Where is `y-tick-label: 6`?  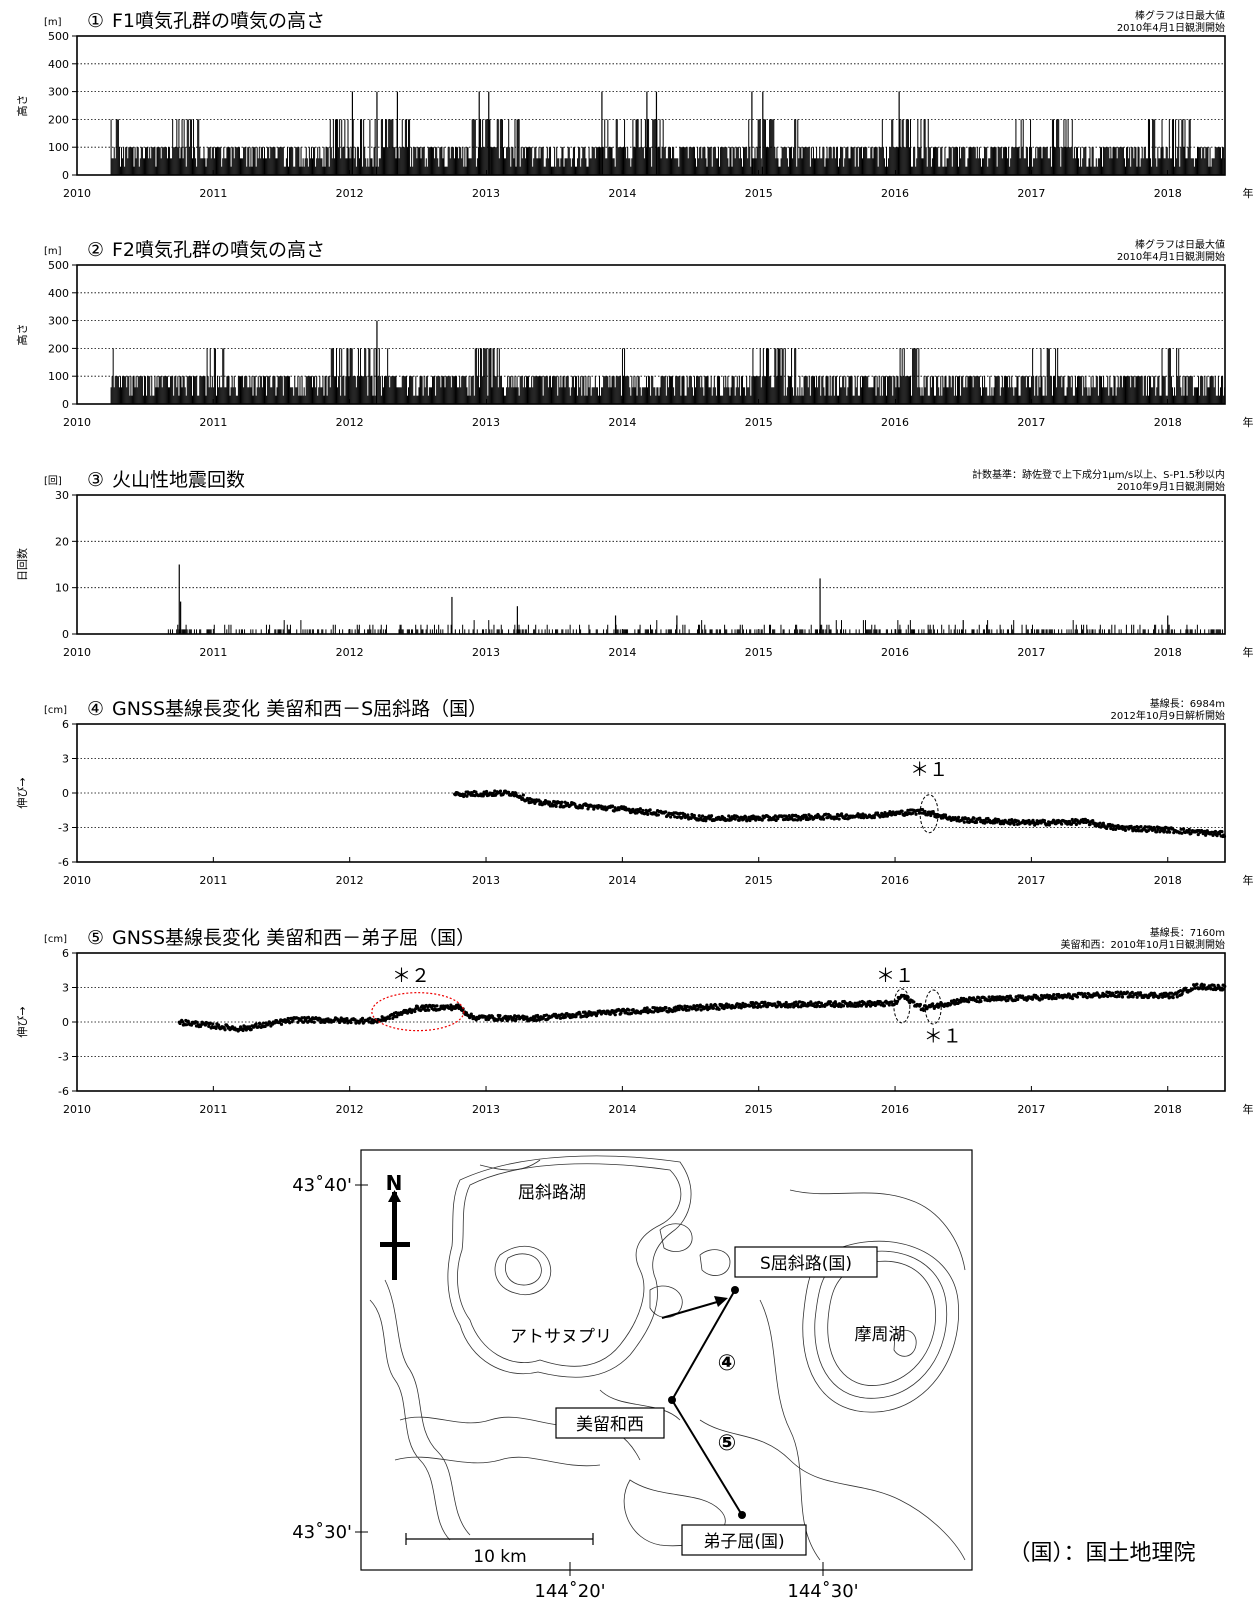
y-tick-label: 6 is located at coordinates (65, 953).